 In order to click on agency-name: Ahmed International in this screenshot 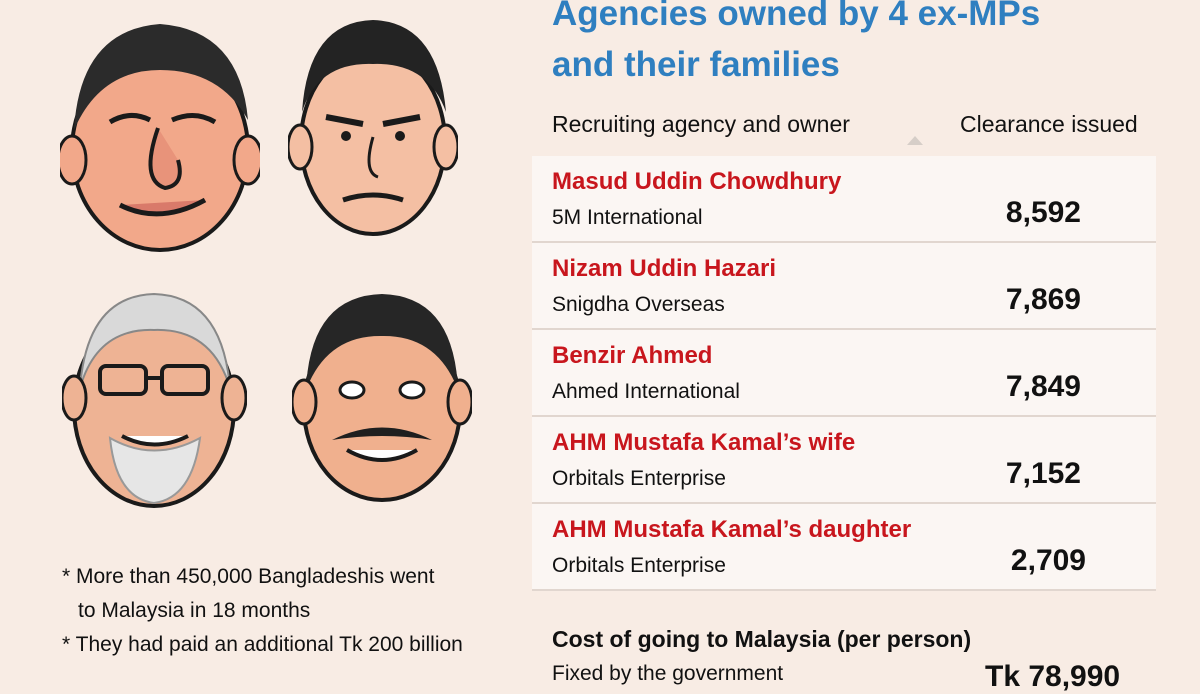, I will do `click(646, 391)`.